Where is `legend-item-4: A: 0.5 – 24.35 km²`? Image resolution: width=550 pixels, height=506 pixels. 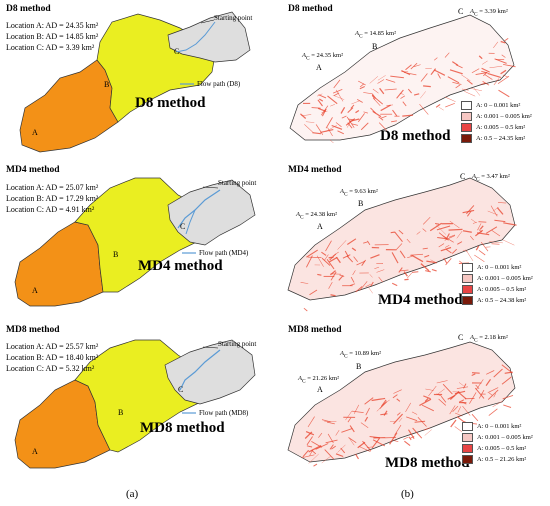 legend-item-4: A: 0.5 – 24.35 km² is located at coordinates (493, 138).